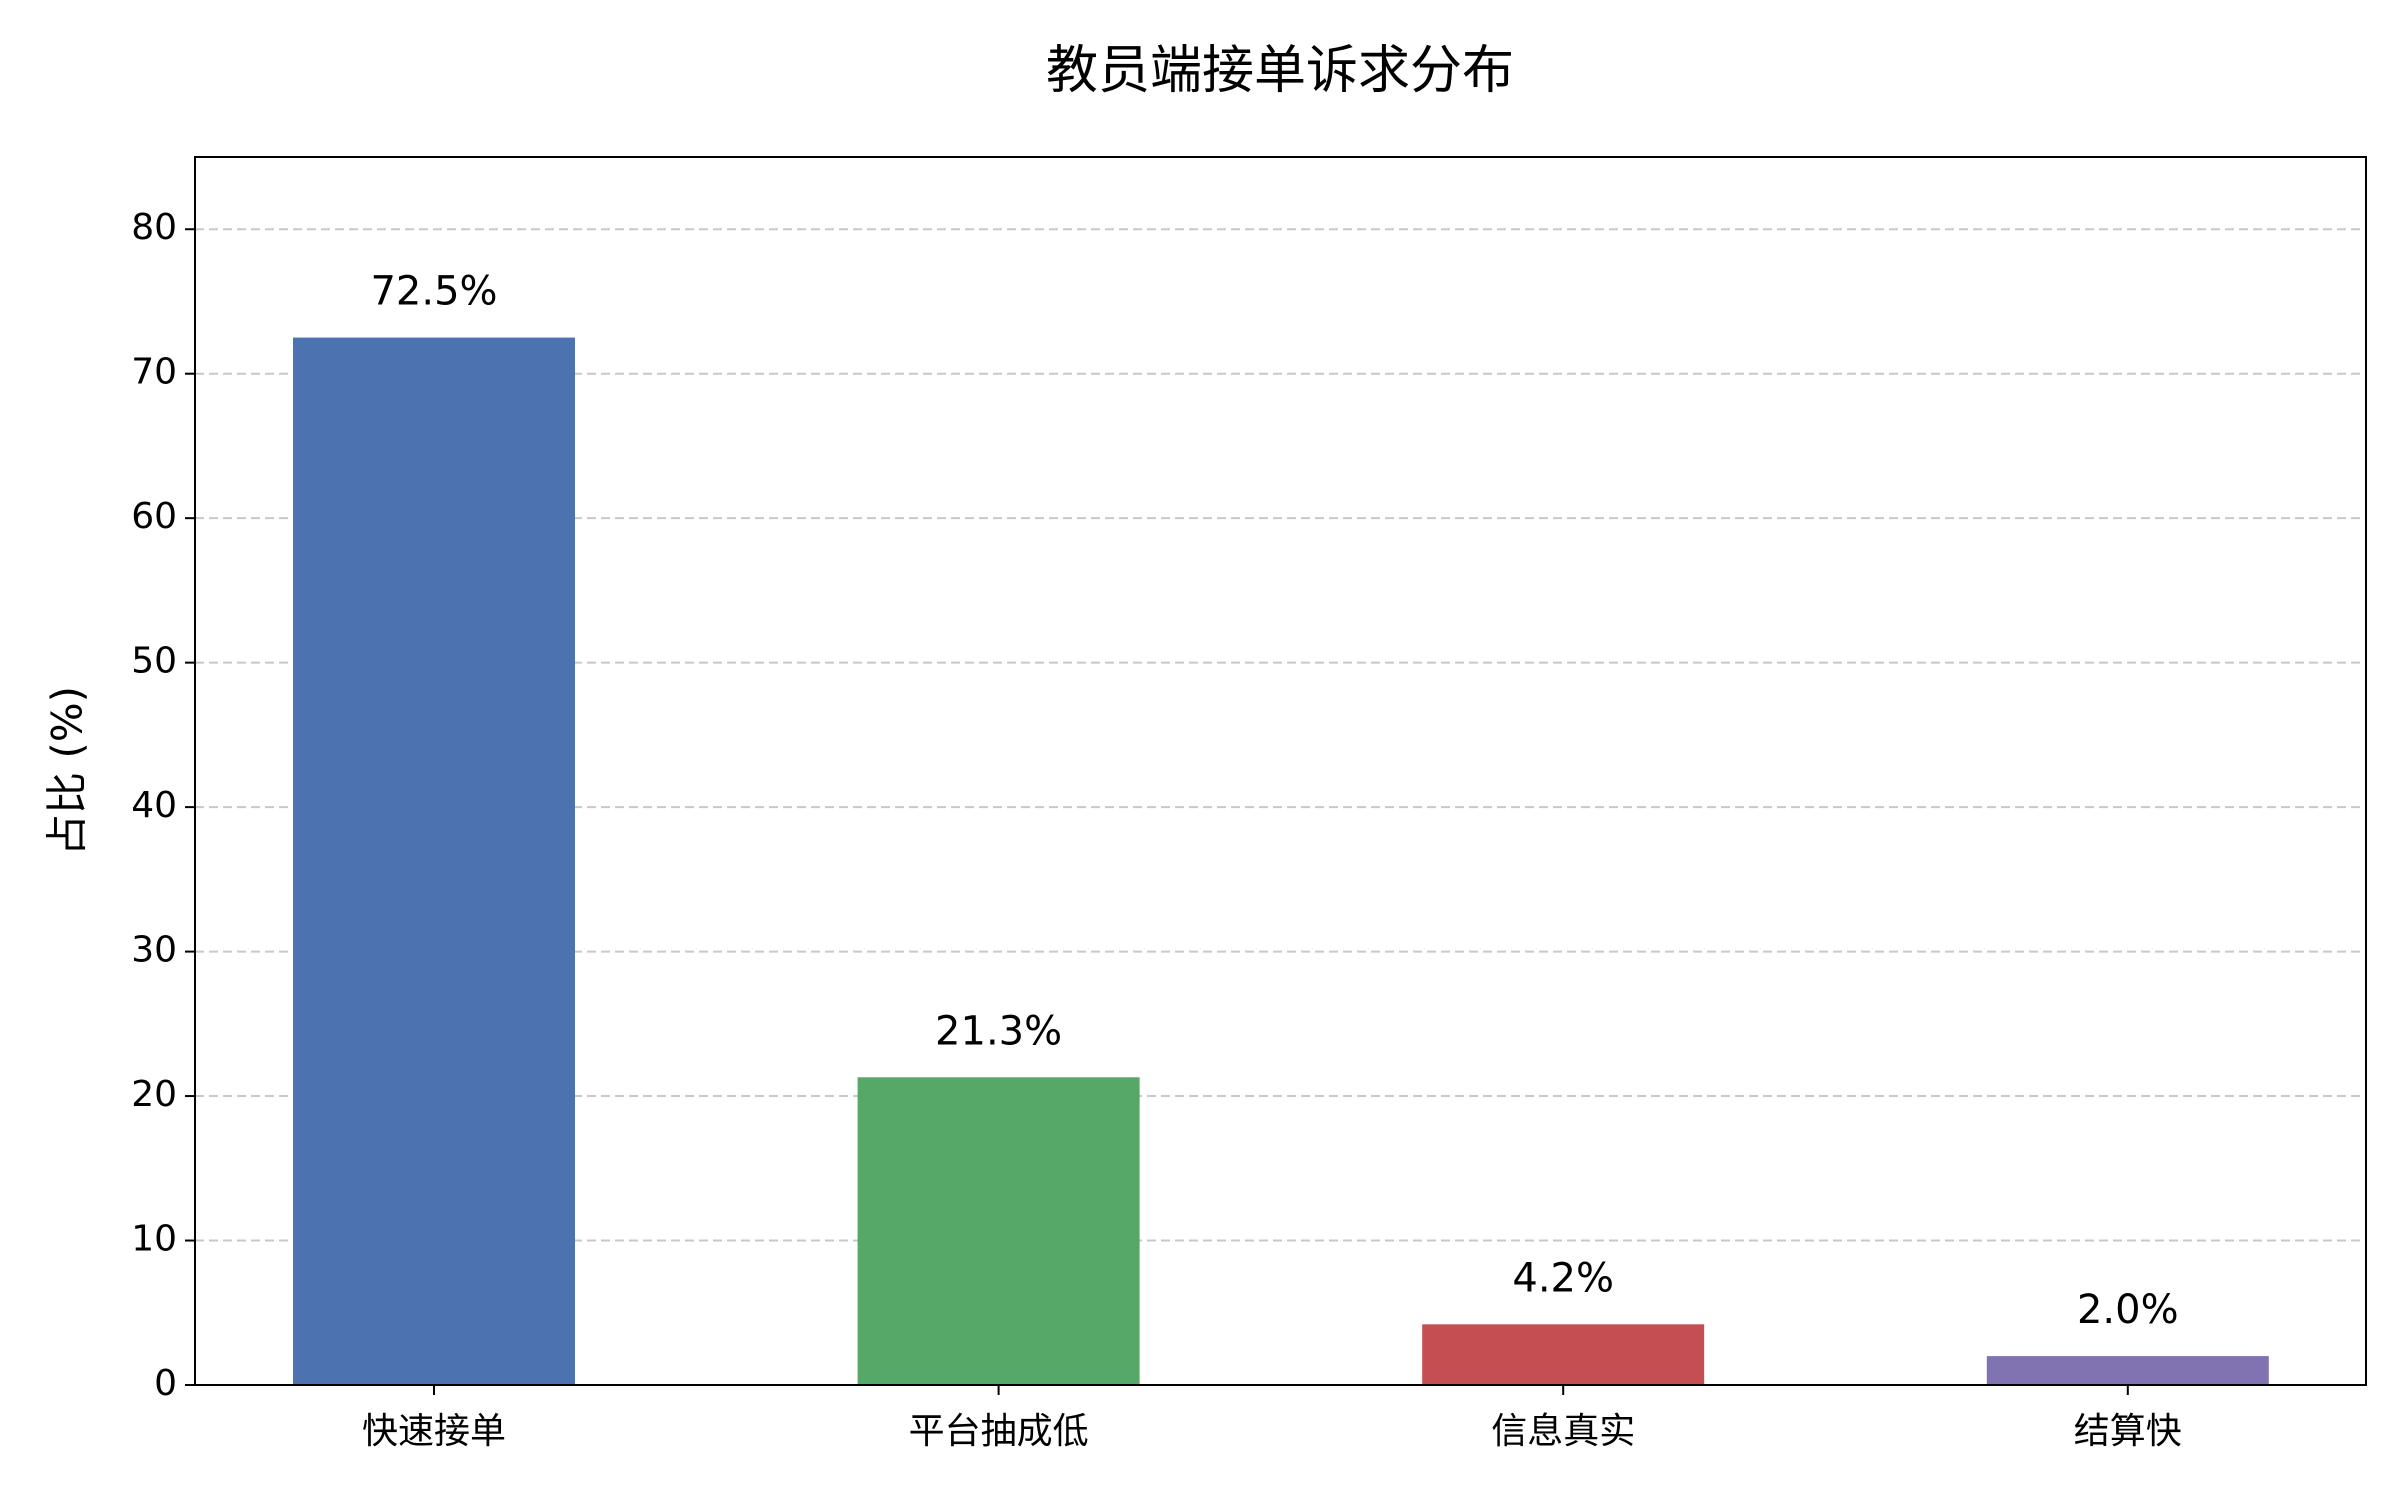 This screenshot has height=1500, width=2400. What do you see at coordinates (154, 805) in the screenshot?
I see `y-tick-label: 40` at bounding box center [154, 805].